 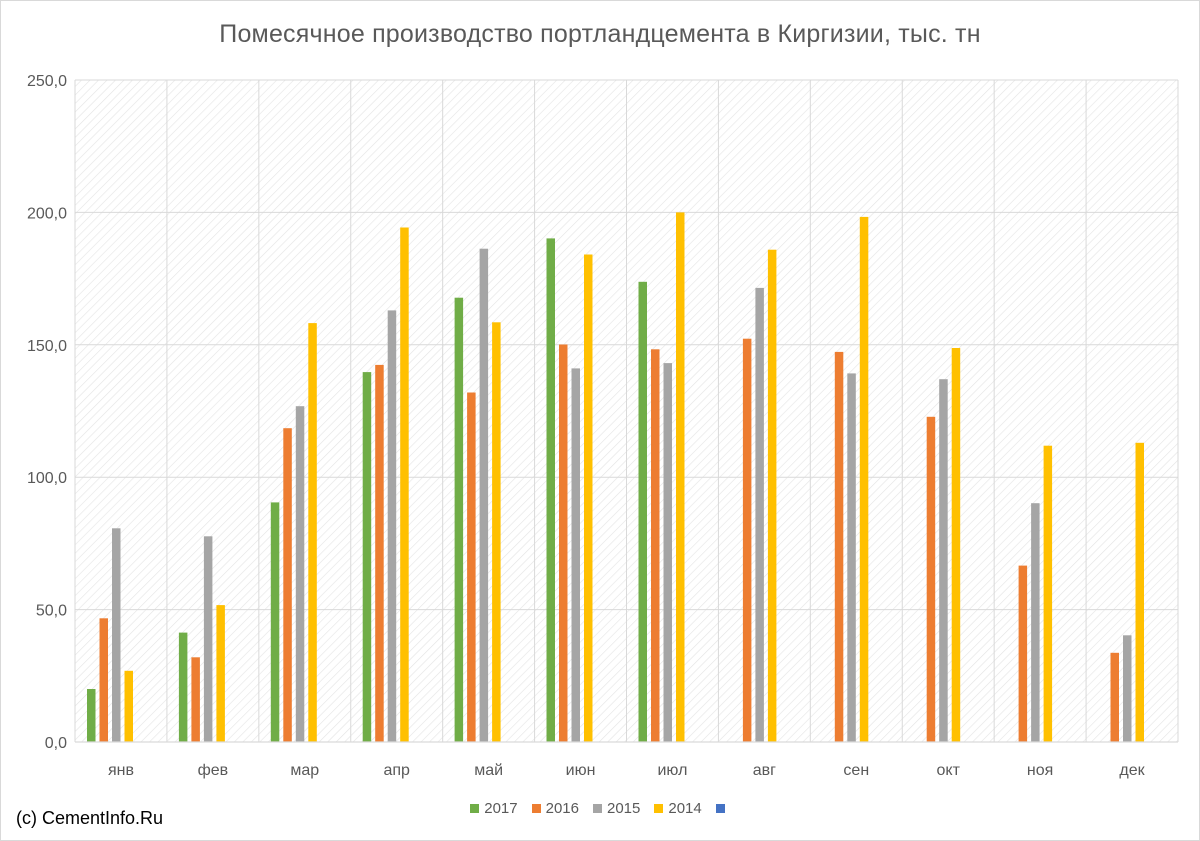 What do you see at coordinates (839, 546) in the screenshot?
I see `bar-2016-сен` at bounding box center [839, 546].